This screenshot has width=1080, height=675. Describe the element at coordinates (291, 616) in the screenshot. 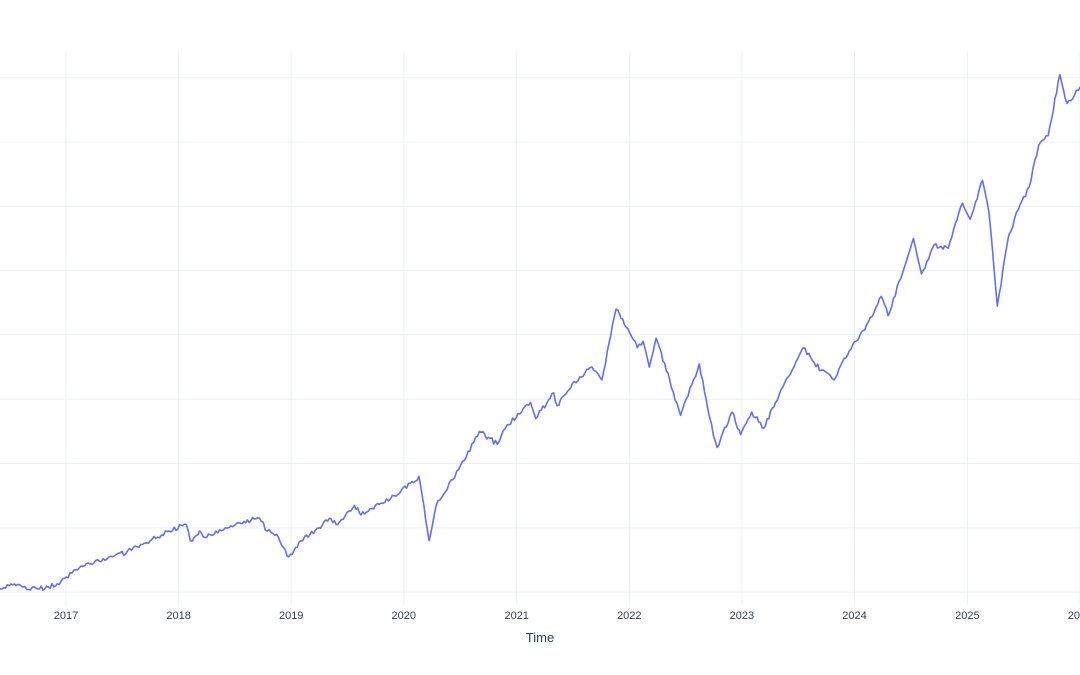

I see `x-tick-label: 2019` at that location.